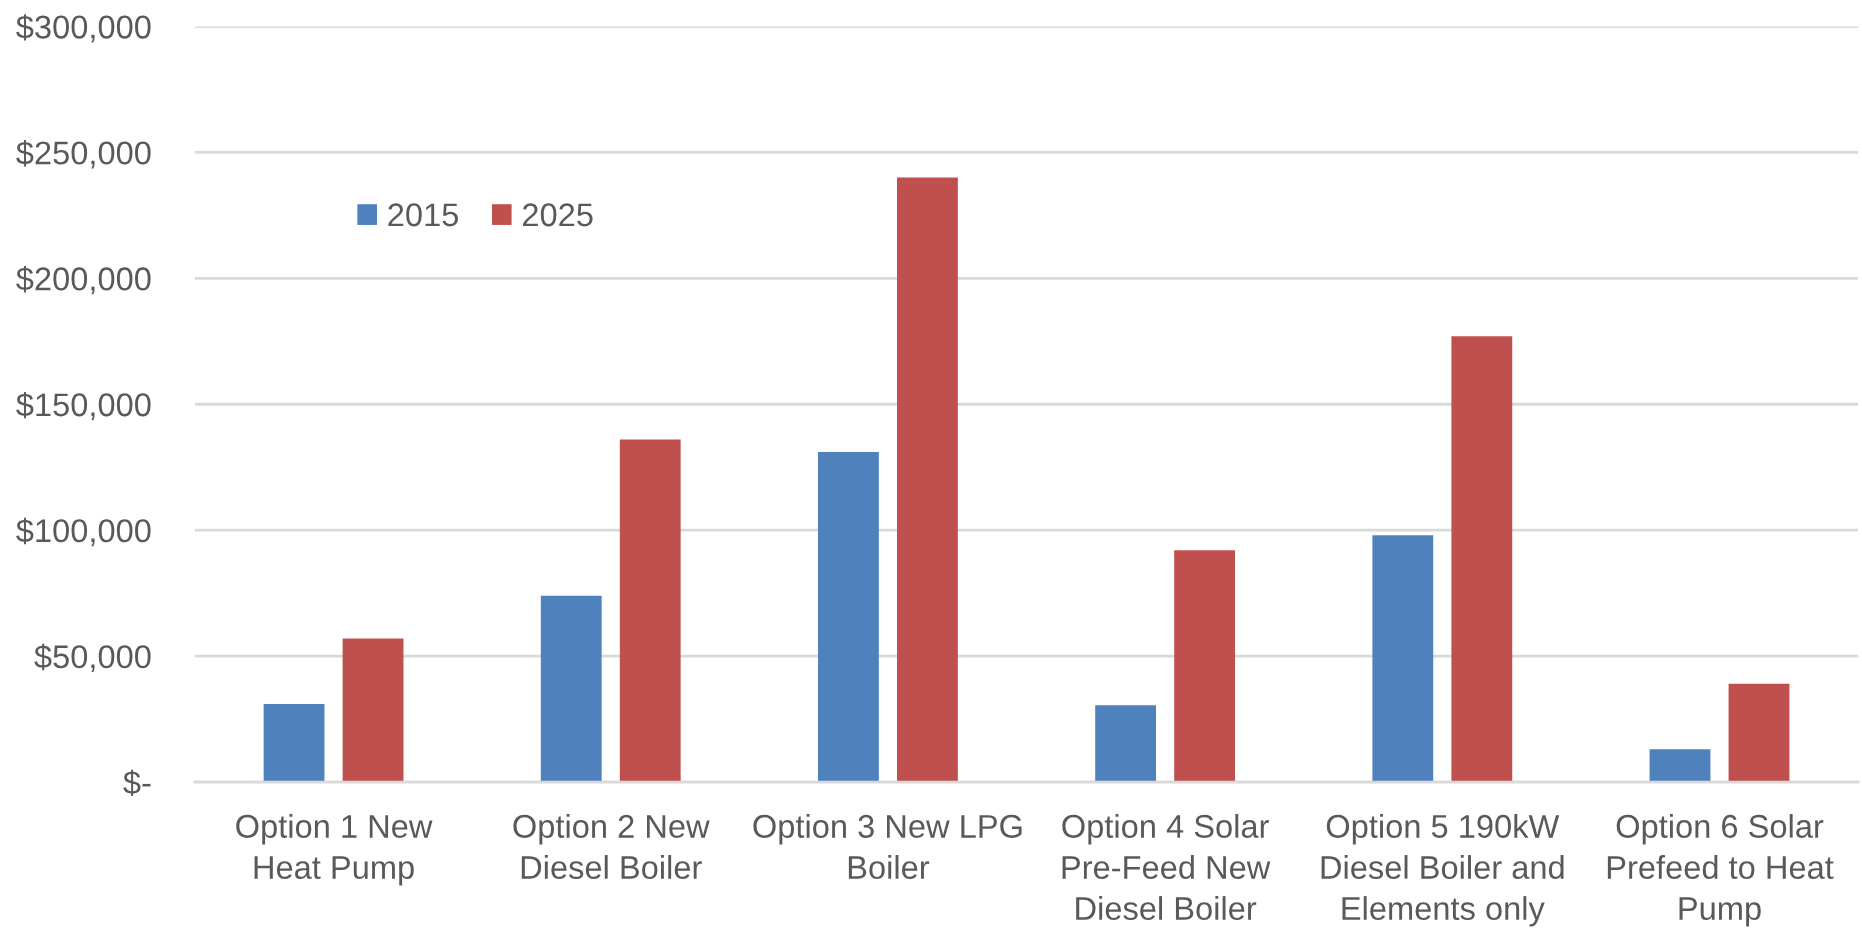  Describe the element at coordinates (83, 154) in the screenshot. I see `y-tick-label: $250,000` at that location.